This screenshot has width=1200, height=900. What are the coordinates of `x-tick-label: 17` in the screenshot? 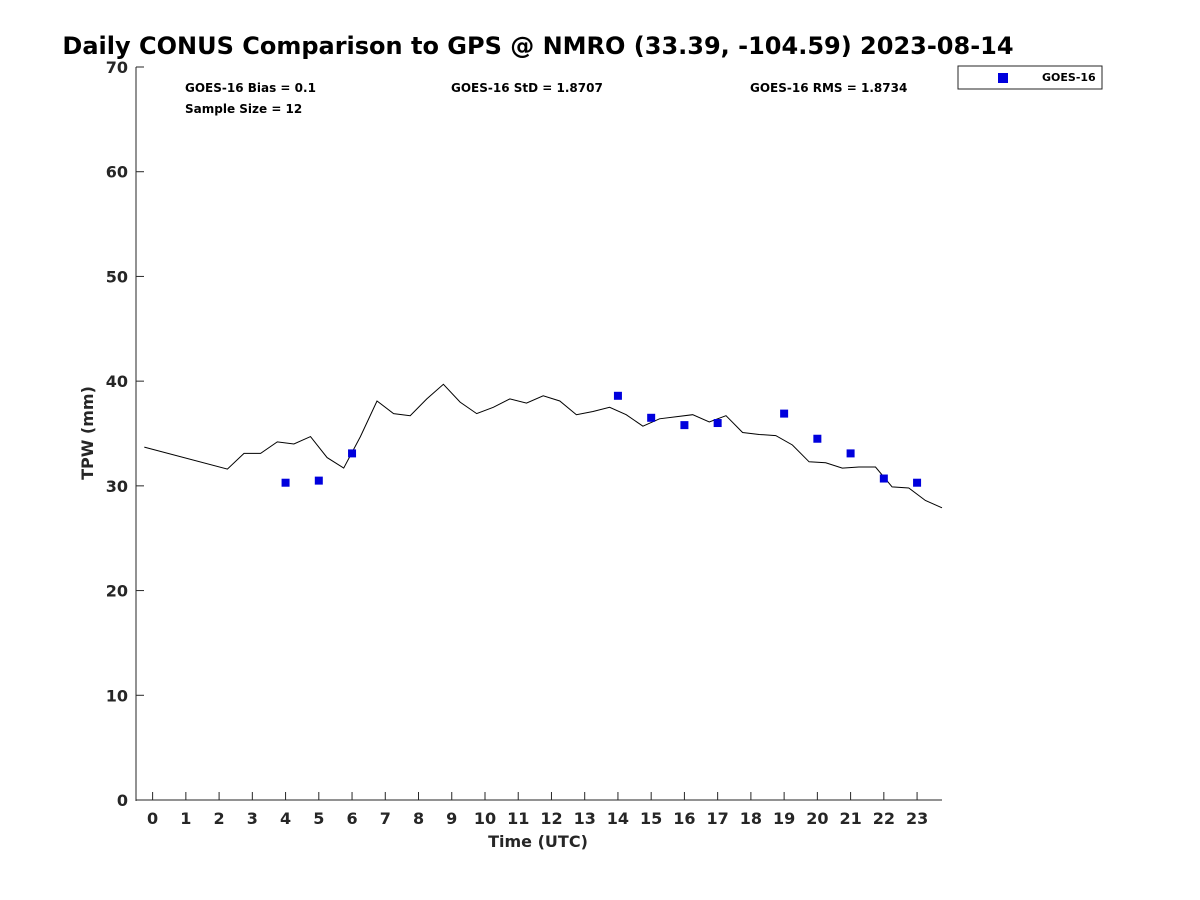 It's located at (718, 818).